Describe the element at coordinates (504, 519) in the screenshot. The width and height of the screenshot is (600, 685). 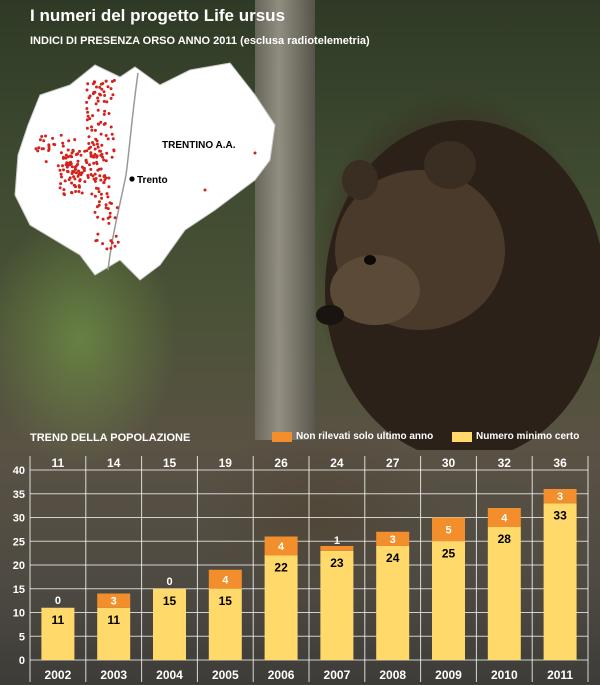
I see `bar-value-not-detected: 4` at that location.